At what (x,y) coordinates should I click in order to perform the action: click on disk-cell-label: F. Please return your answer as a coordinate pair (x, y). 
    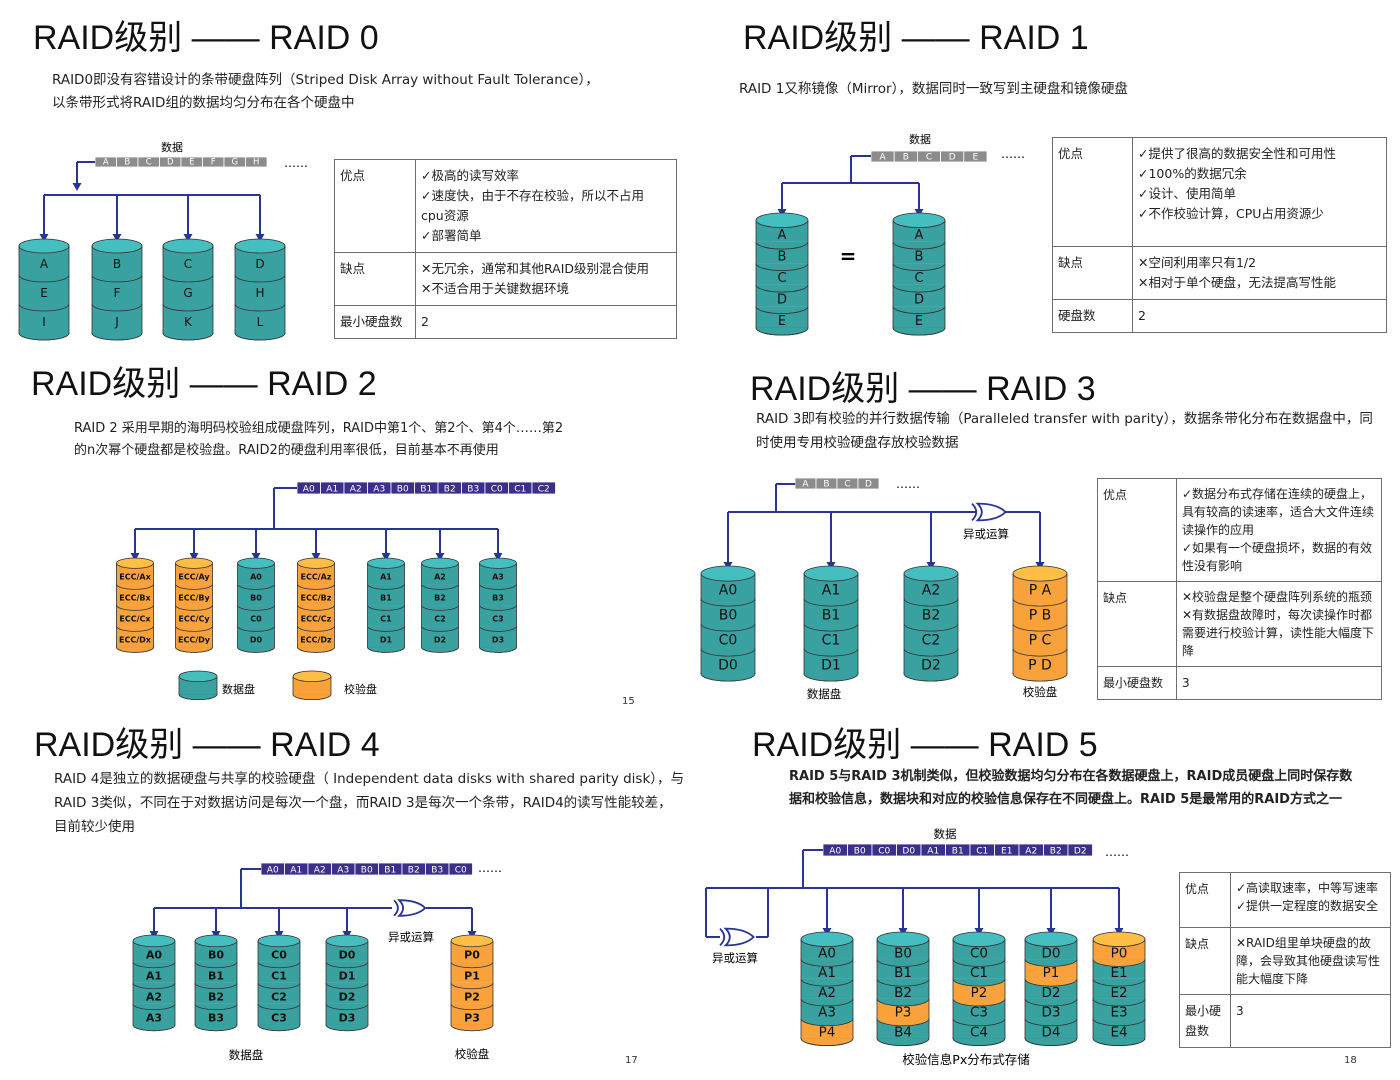
    Looking at the image, I should click on (117, 293).